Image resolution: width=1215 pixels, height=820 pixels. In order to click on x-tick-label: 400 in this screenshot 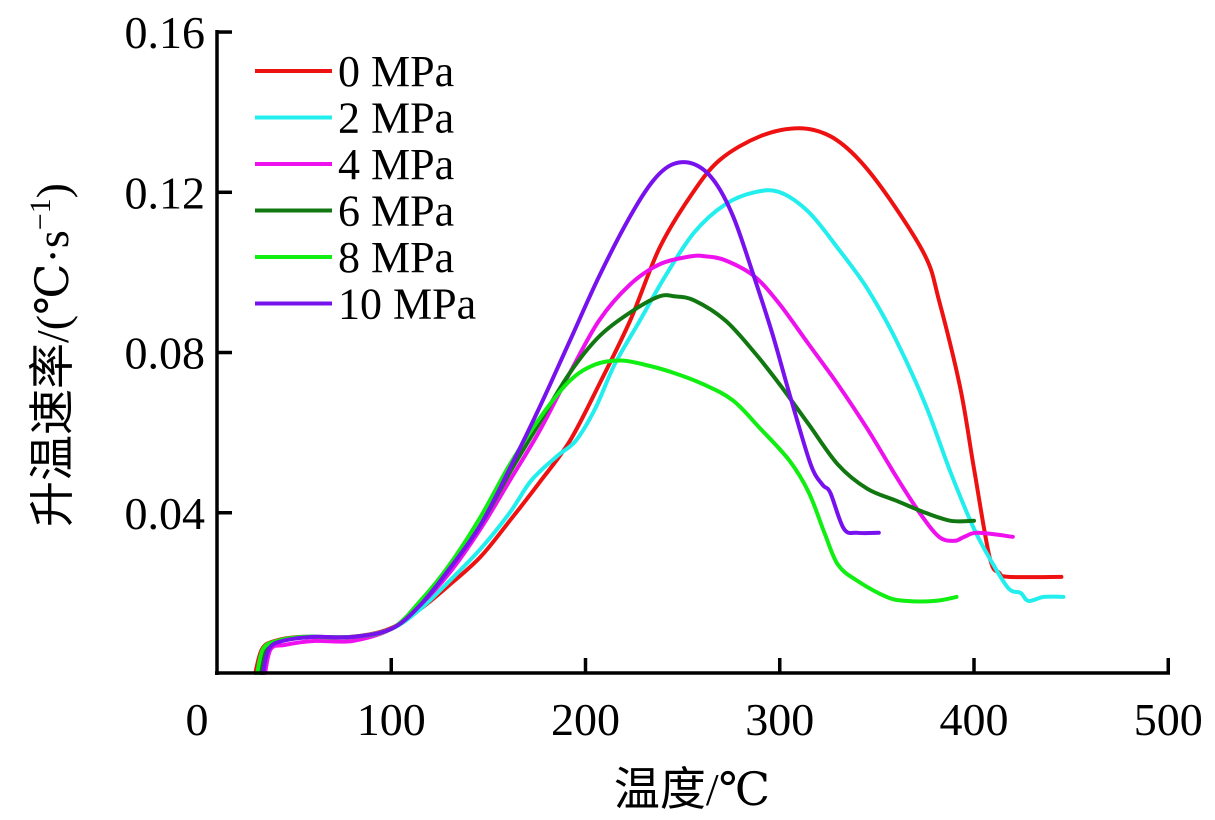, I will do `click(974, 719)`.